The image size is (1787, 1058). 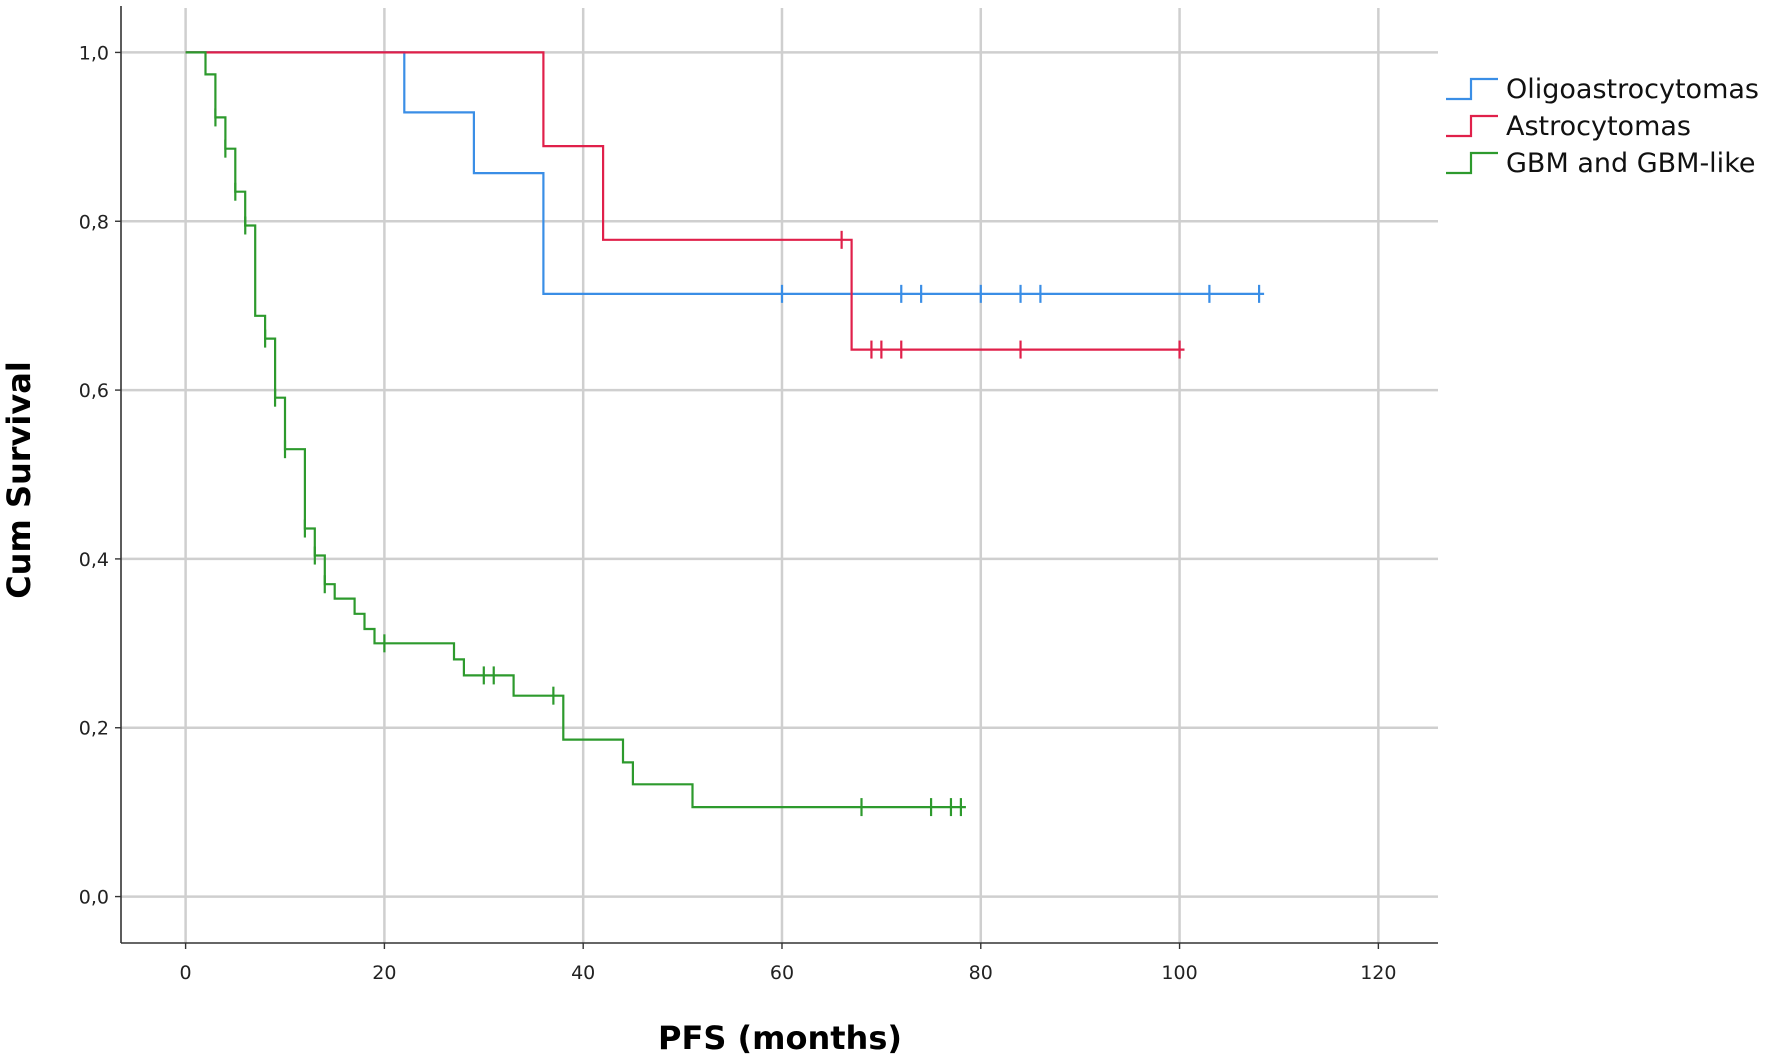 What do you see at coordinates (94, 391) in the screenshot?
I see `y-tick-label: 0,6` at bounding box center [94, 391].